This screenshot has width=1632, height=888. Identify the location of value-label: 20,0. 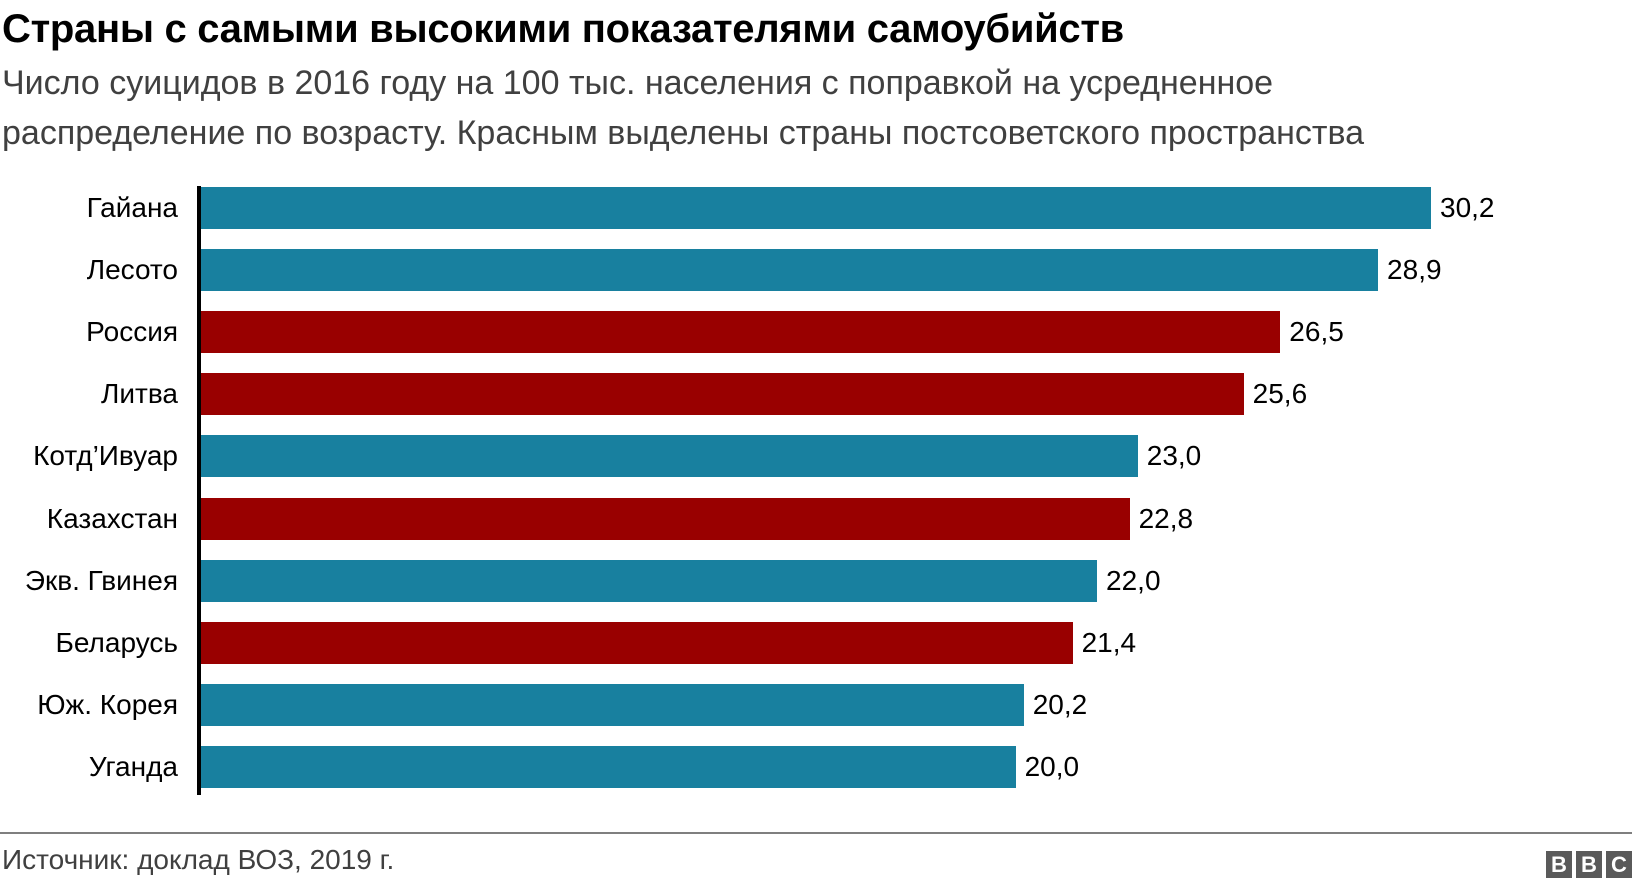
(1052, 766).